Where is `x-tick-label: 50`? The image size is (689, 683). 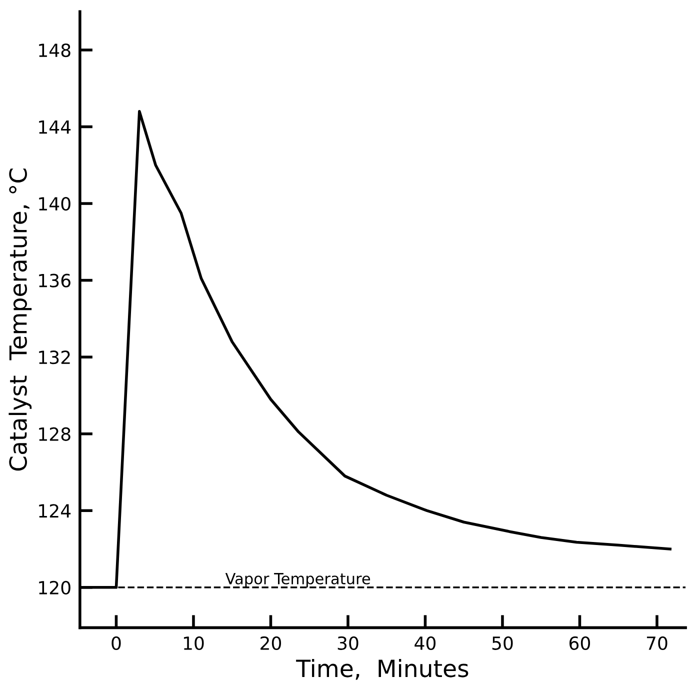
x-tick-label: 50 is located at coordinates (502, 643).